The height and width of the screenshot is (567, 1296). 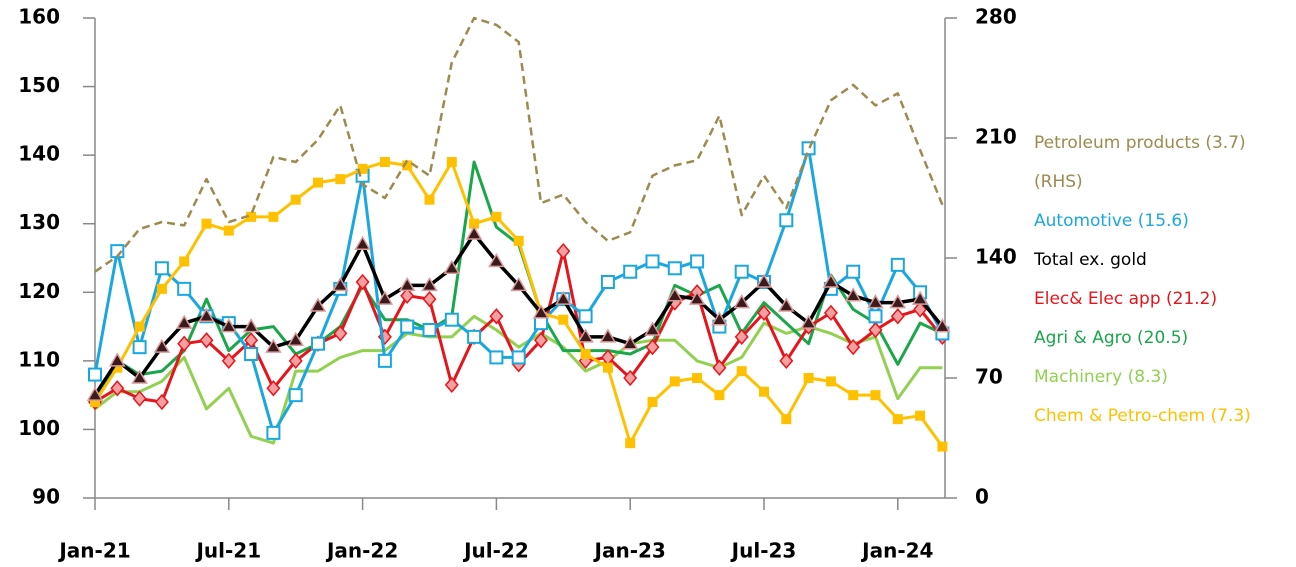 I want to click on y-tick-label: 90, so click(x=46, y=497).